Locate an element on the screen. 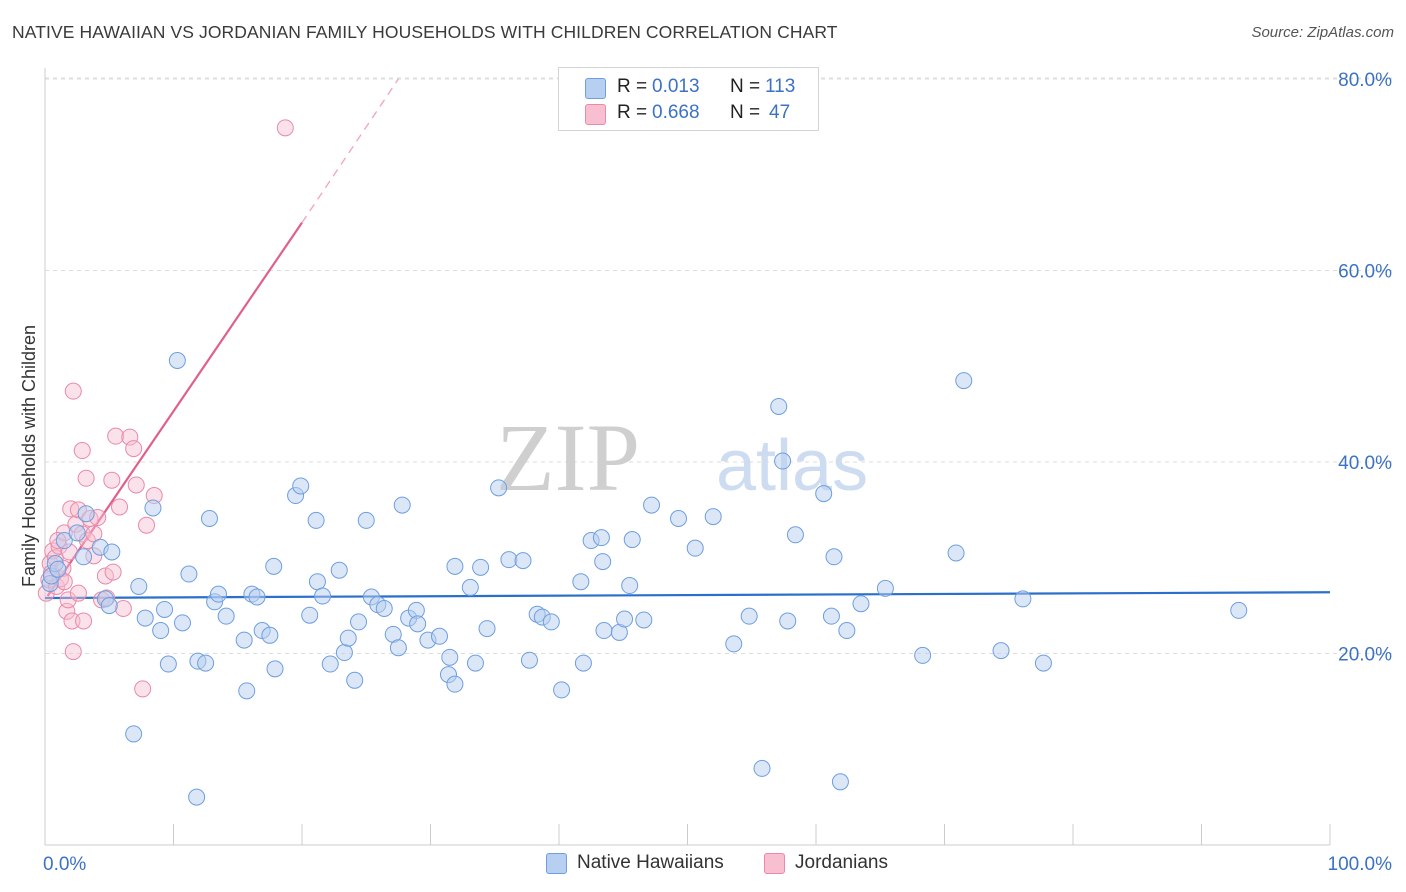 The image size is (1406, 892). legend-n-label: N = is located at coordinates (745, 112).